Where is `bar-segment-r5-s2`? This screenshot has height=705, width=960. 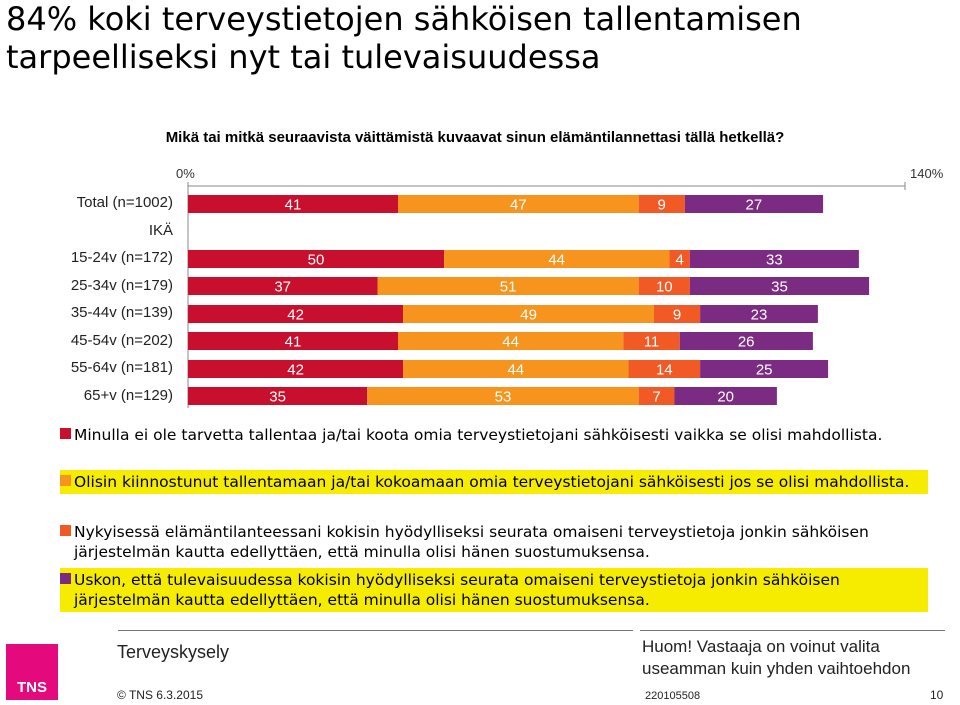
bar-segment-r5-s2 is located at coordinates (664, 369).